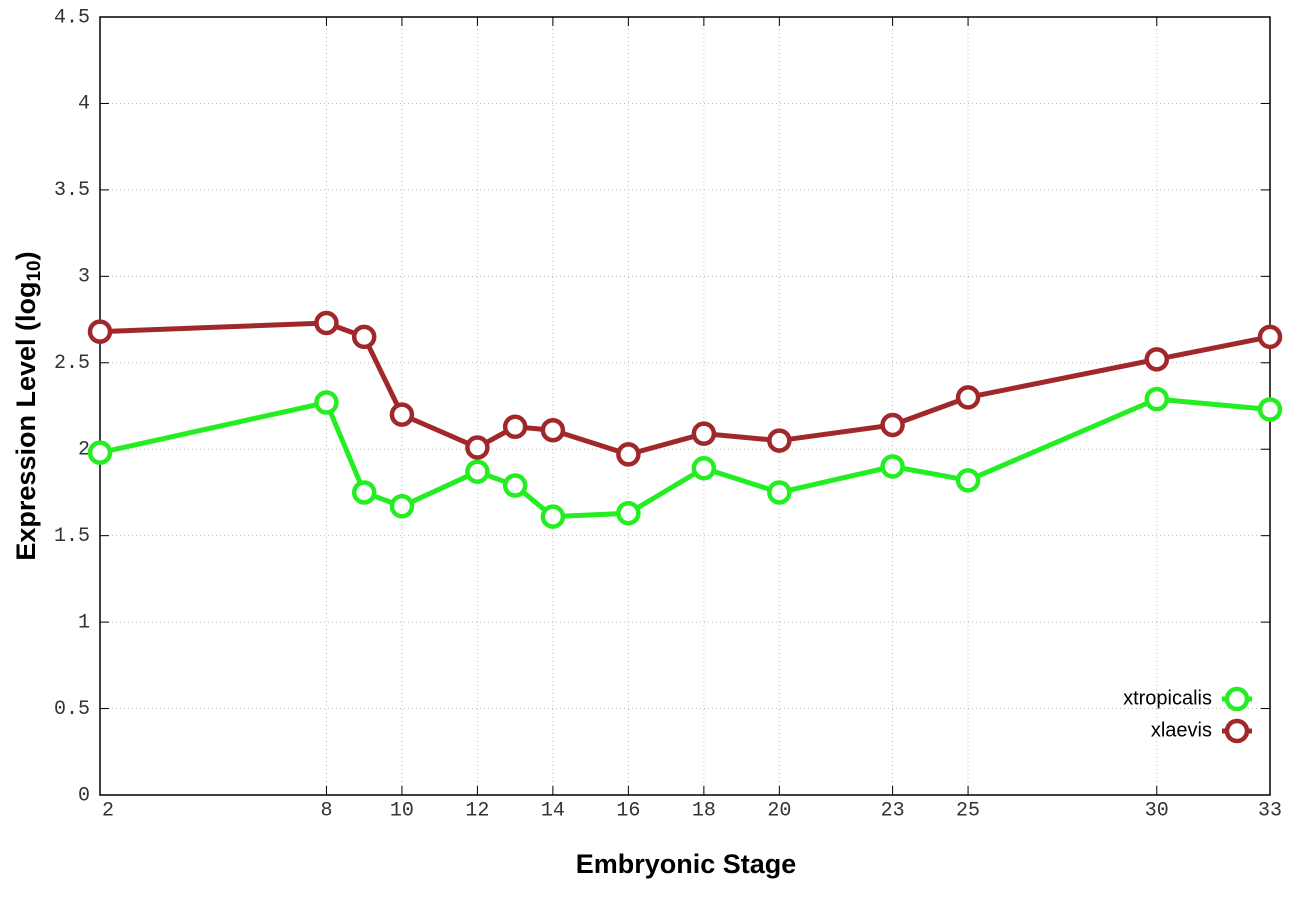 The height and width of the screenshot is (907, 1296). Describe the element at coordinates (1157, 810) in the screenshot. I see `x-tick-label: 30` at that location.